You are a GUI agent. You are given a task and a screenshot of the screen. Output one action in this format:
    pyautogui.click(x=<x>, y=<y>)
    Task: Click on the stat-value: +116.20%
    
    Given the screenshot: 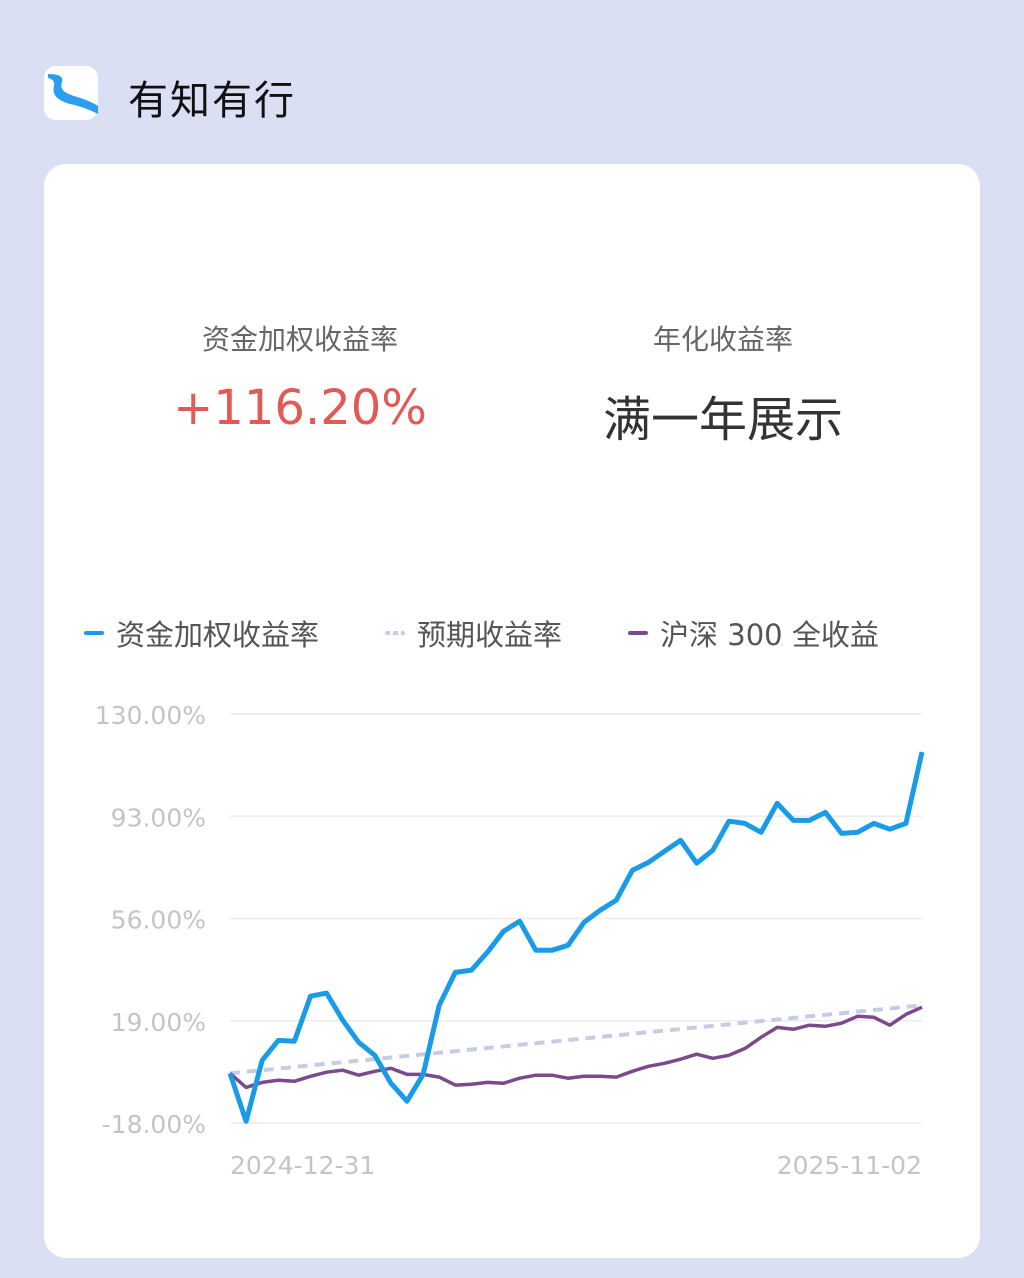 What is the action you would take?
    pyautogui.click(x=300, y=408)
    